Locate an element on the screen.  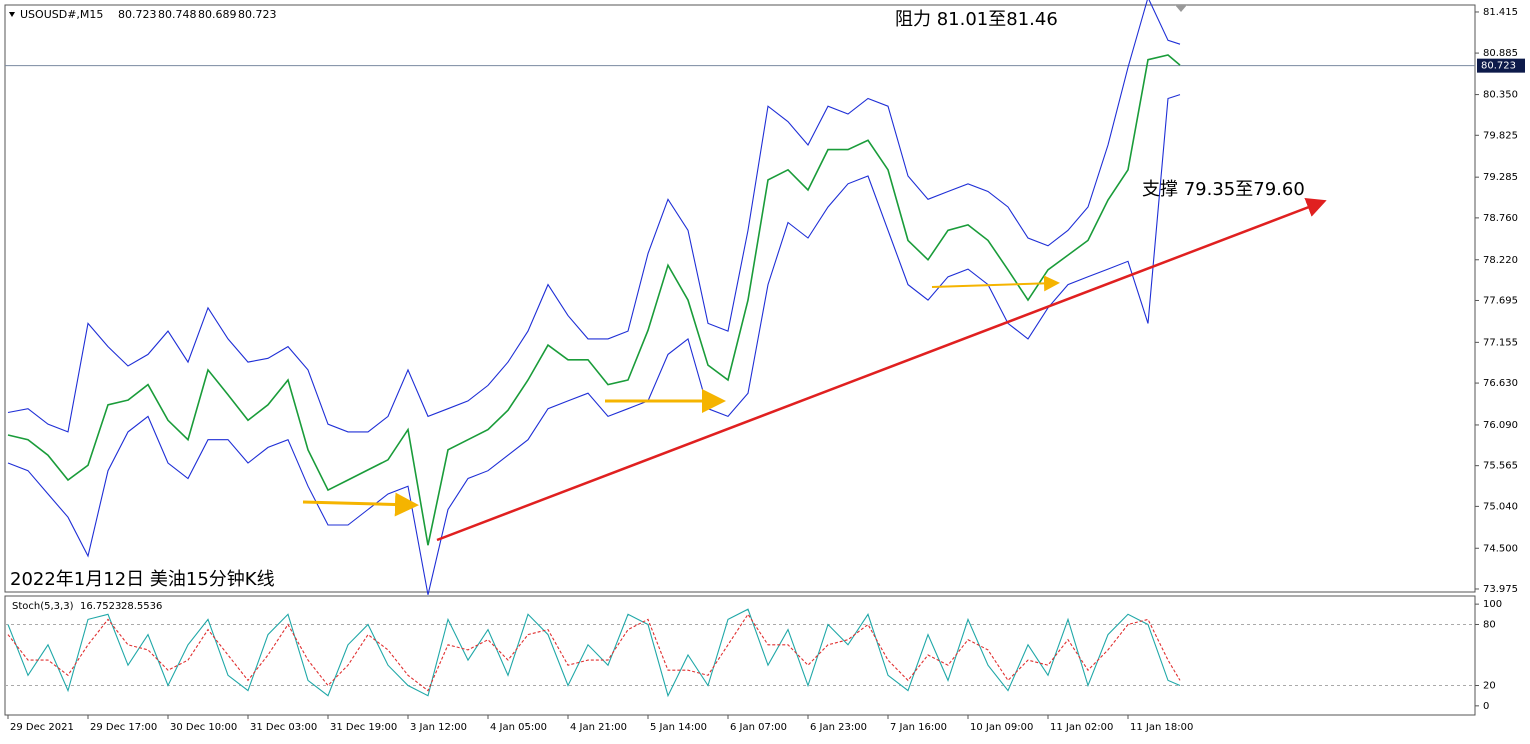
y-tick-label: 0 is located at coordinates (1486, 706).